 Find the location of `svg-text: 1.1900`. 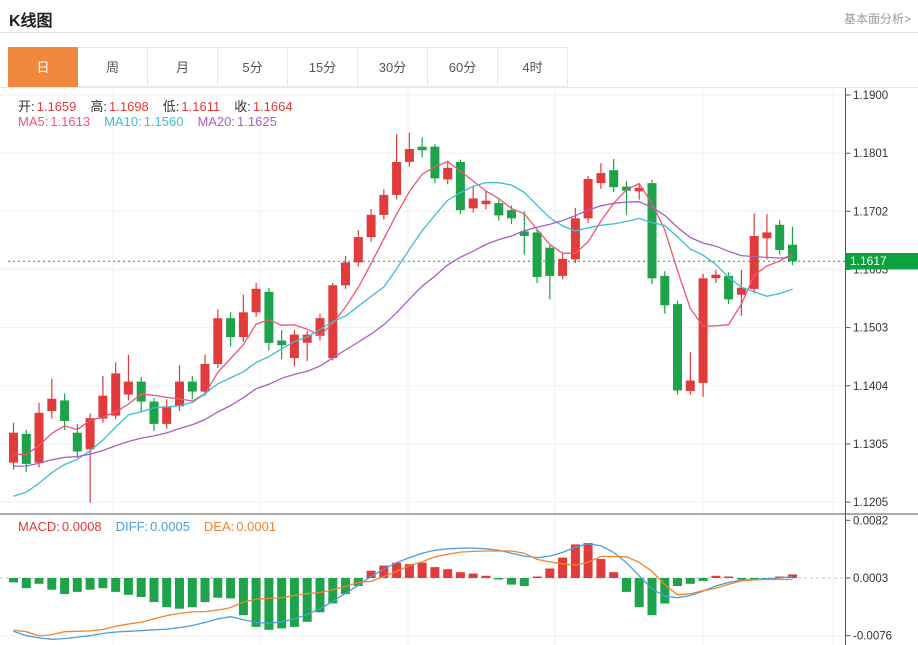

svg-text: 1.1900 is located at coordinates (870, 96).